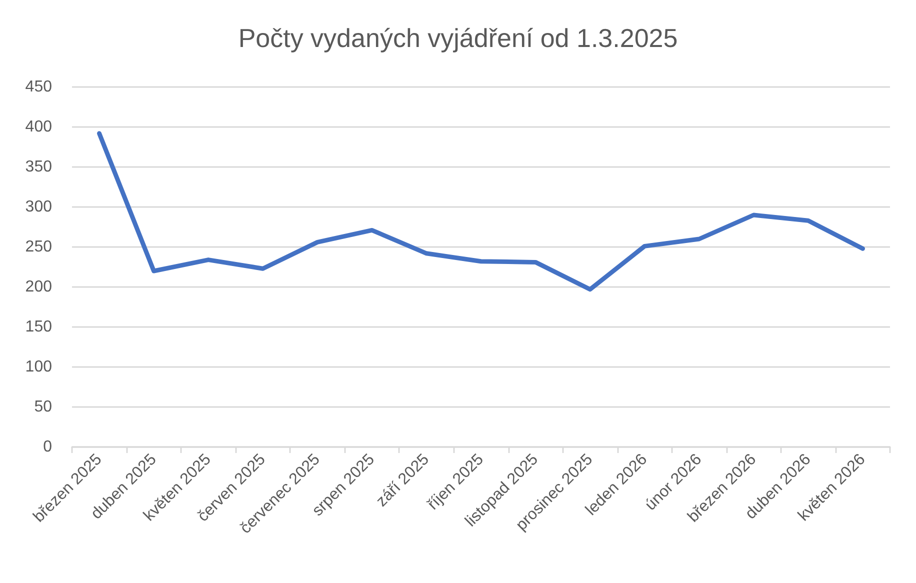  I want to click on y-tick-label: 300, so click(38, 207).